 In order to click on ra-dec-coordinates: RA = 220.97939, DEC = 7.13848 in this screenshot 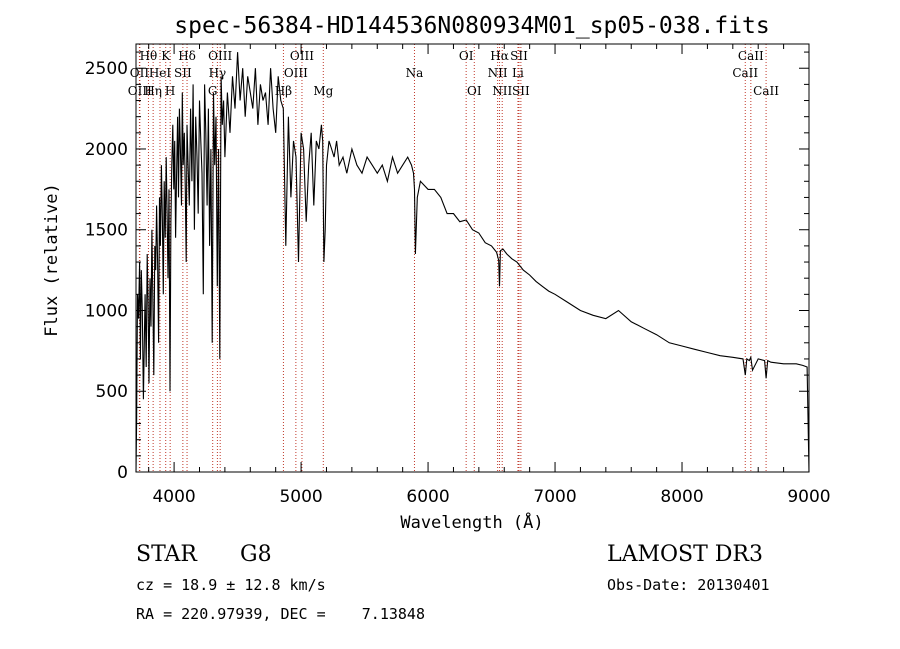, I will do `click(280, 614)`.